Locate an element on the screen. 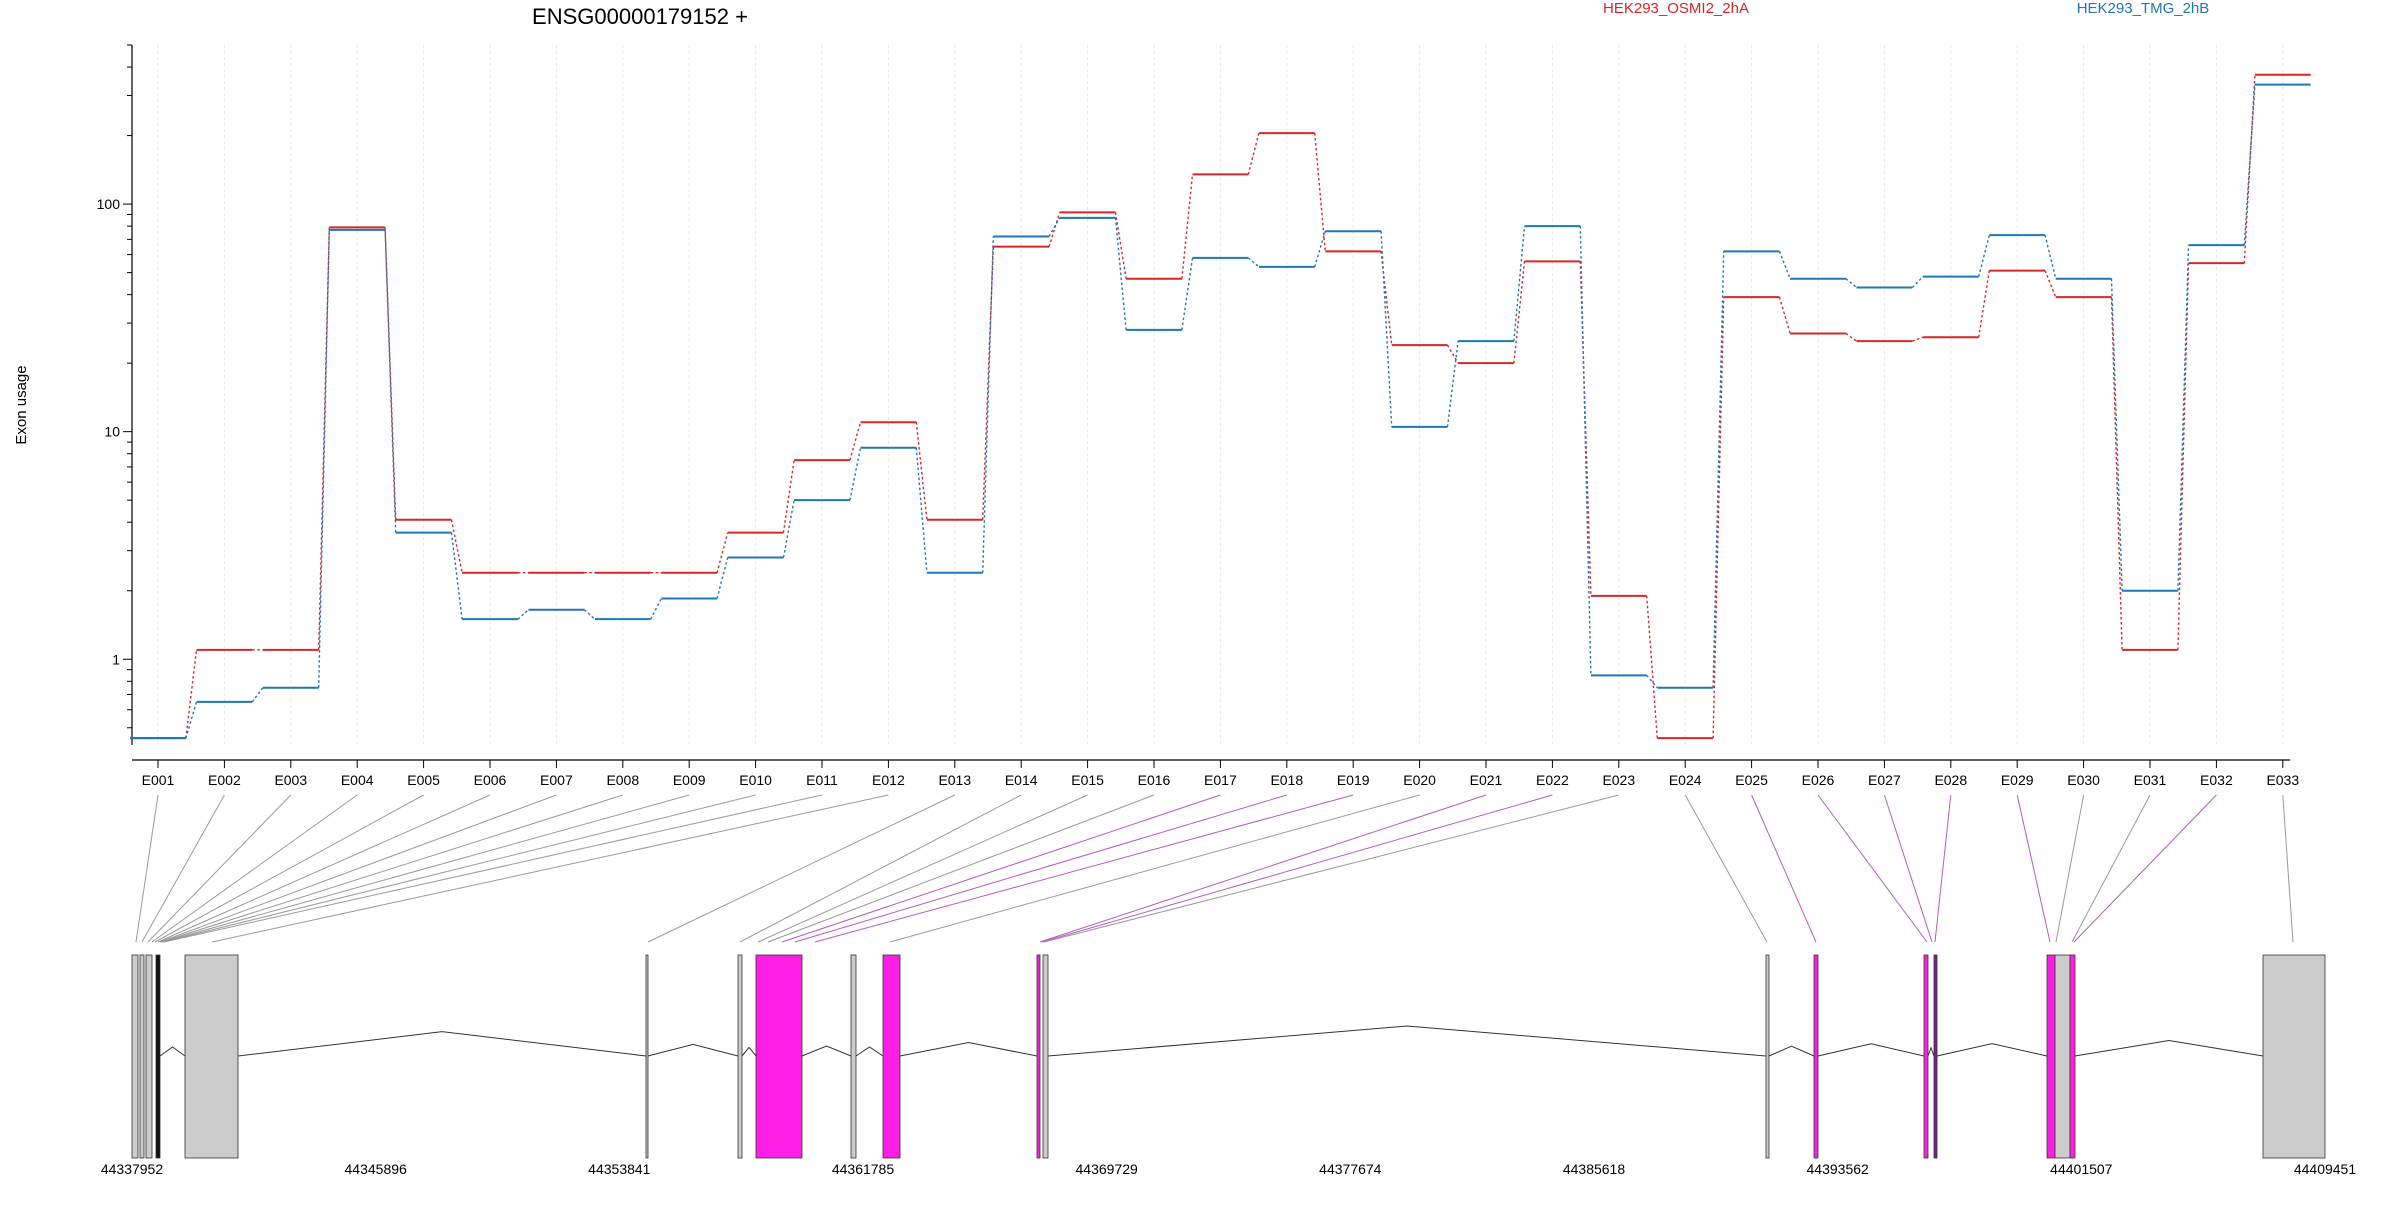 This screenshot has width=2400, height=1205. y-tick-label: 100 is located at coordinates (109, 204).